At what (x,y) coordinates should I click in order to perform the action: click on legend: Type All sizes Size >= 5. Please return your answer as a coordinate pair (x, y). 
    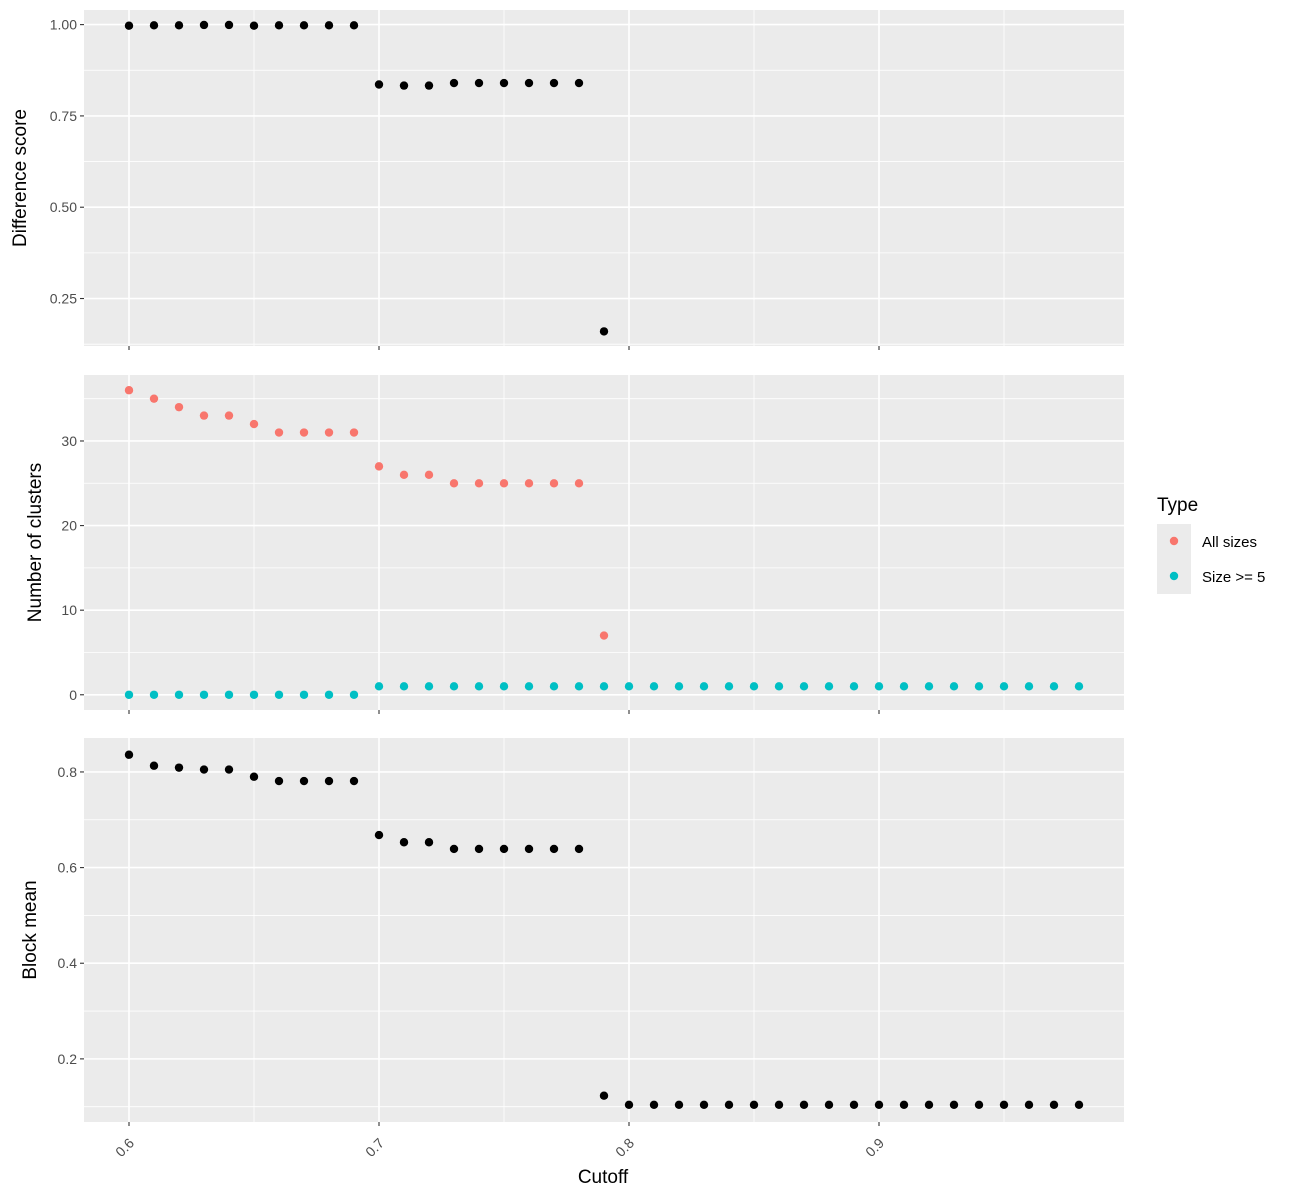
    Looking at the image, I should click on (1211, 544).